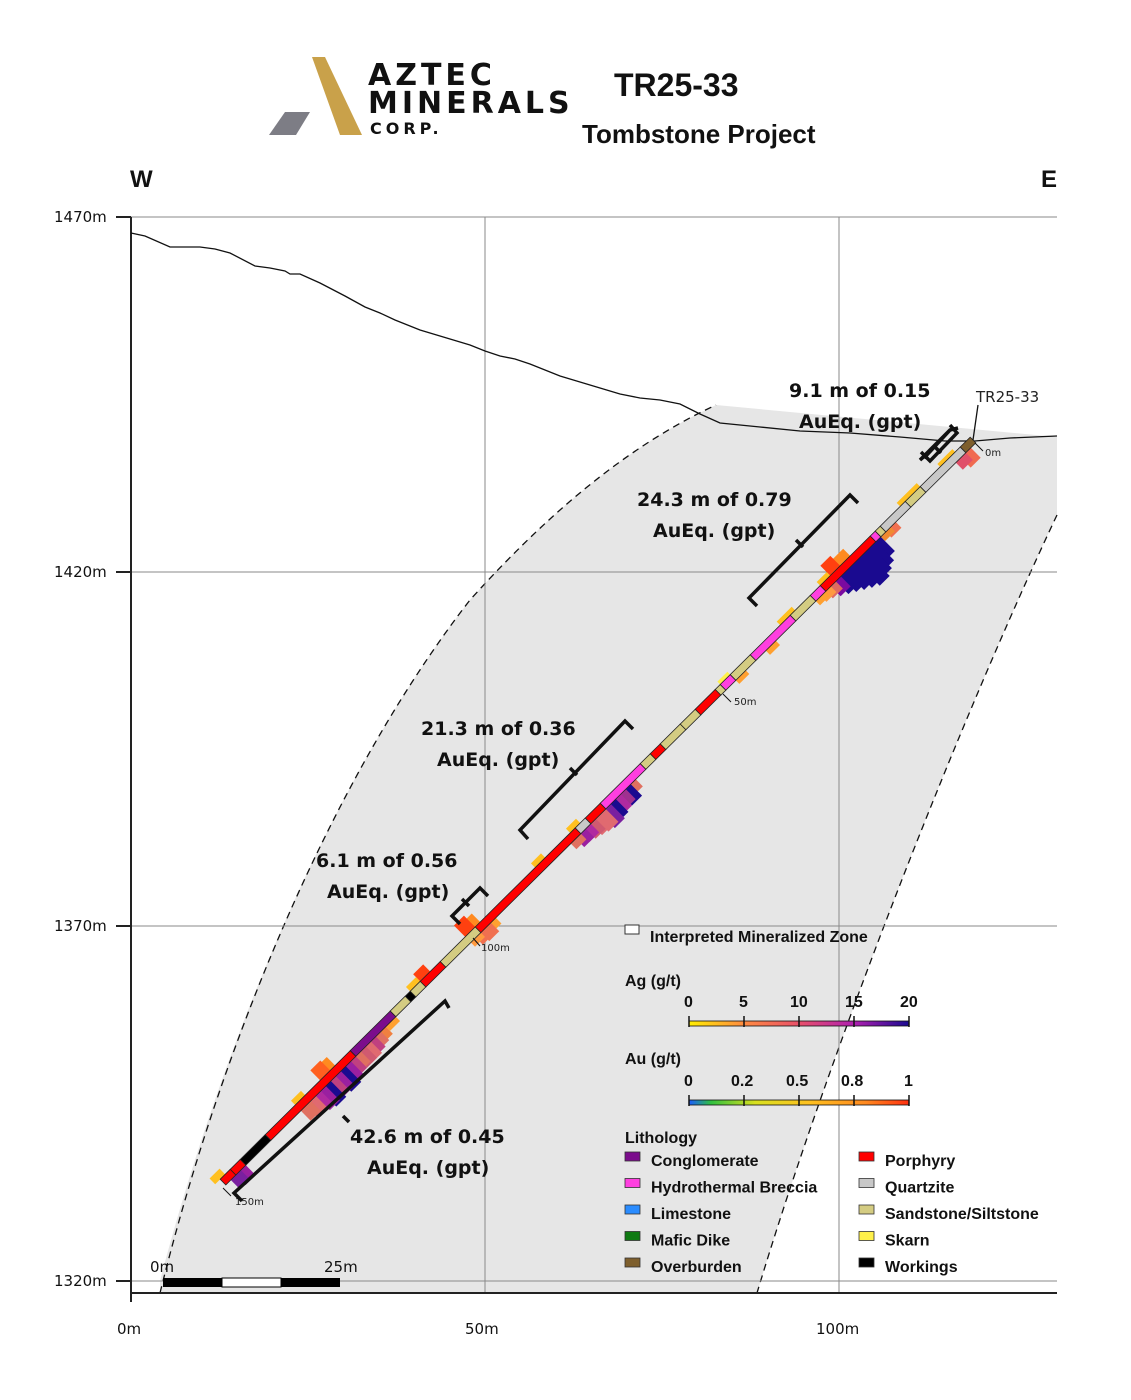 The width and height of the screenshot is (1131, 1400). I want to click on au-tick-label: 0.2, so click(742, 1081).